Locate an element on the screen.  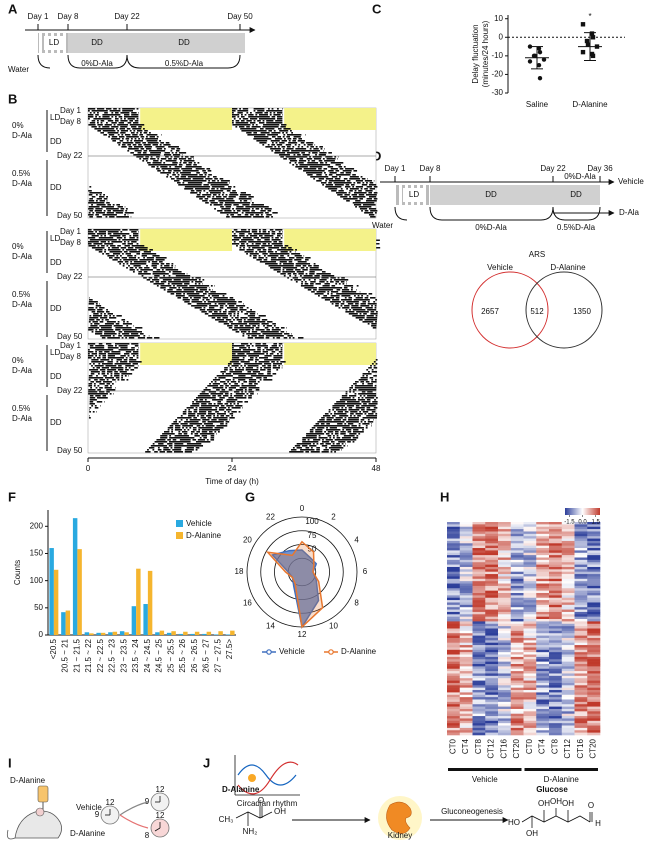
day-label: Day 8 is located at coordinates (70, 356).